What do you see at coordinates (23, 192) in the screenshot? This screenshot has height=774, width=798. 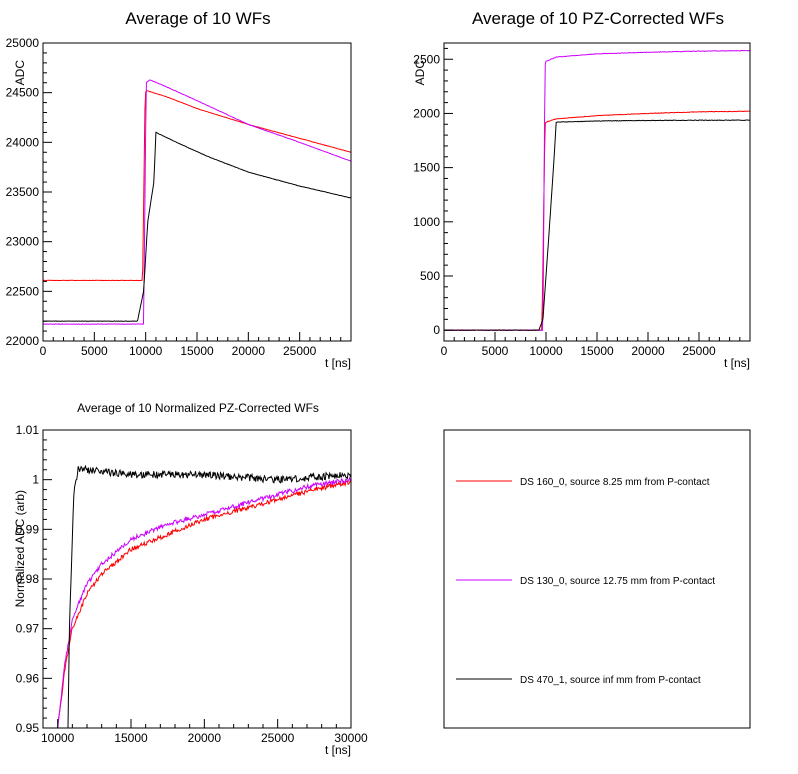 I see `y-tick-label: 23500` at bounding box center [23, 192].